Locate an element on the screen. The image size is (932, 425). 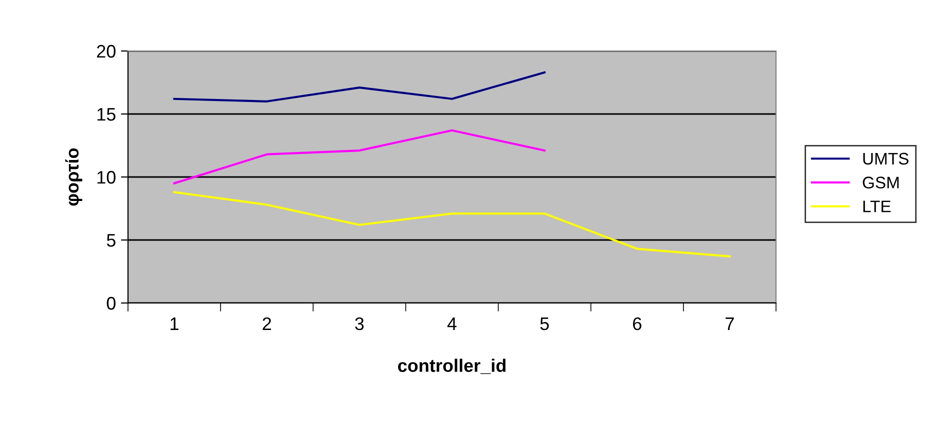
x-tick-label: 6 is located at coordinates (637, 323).